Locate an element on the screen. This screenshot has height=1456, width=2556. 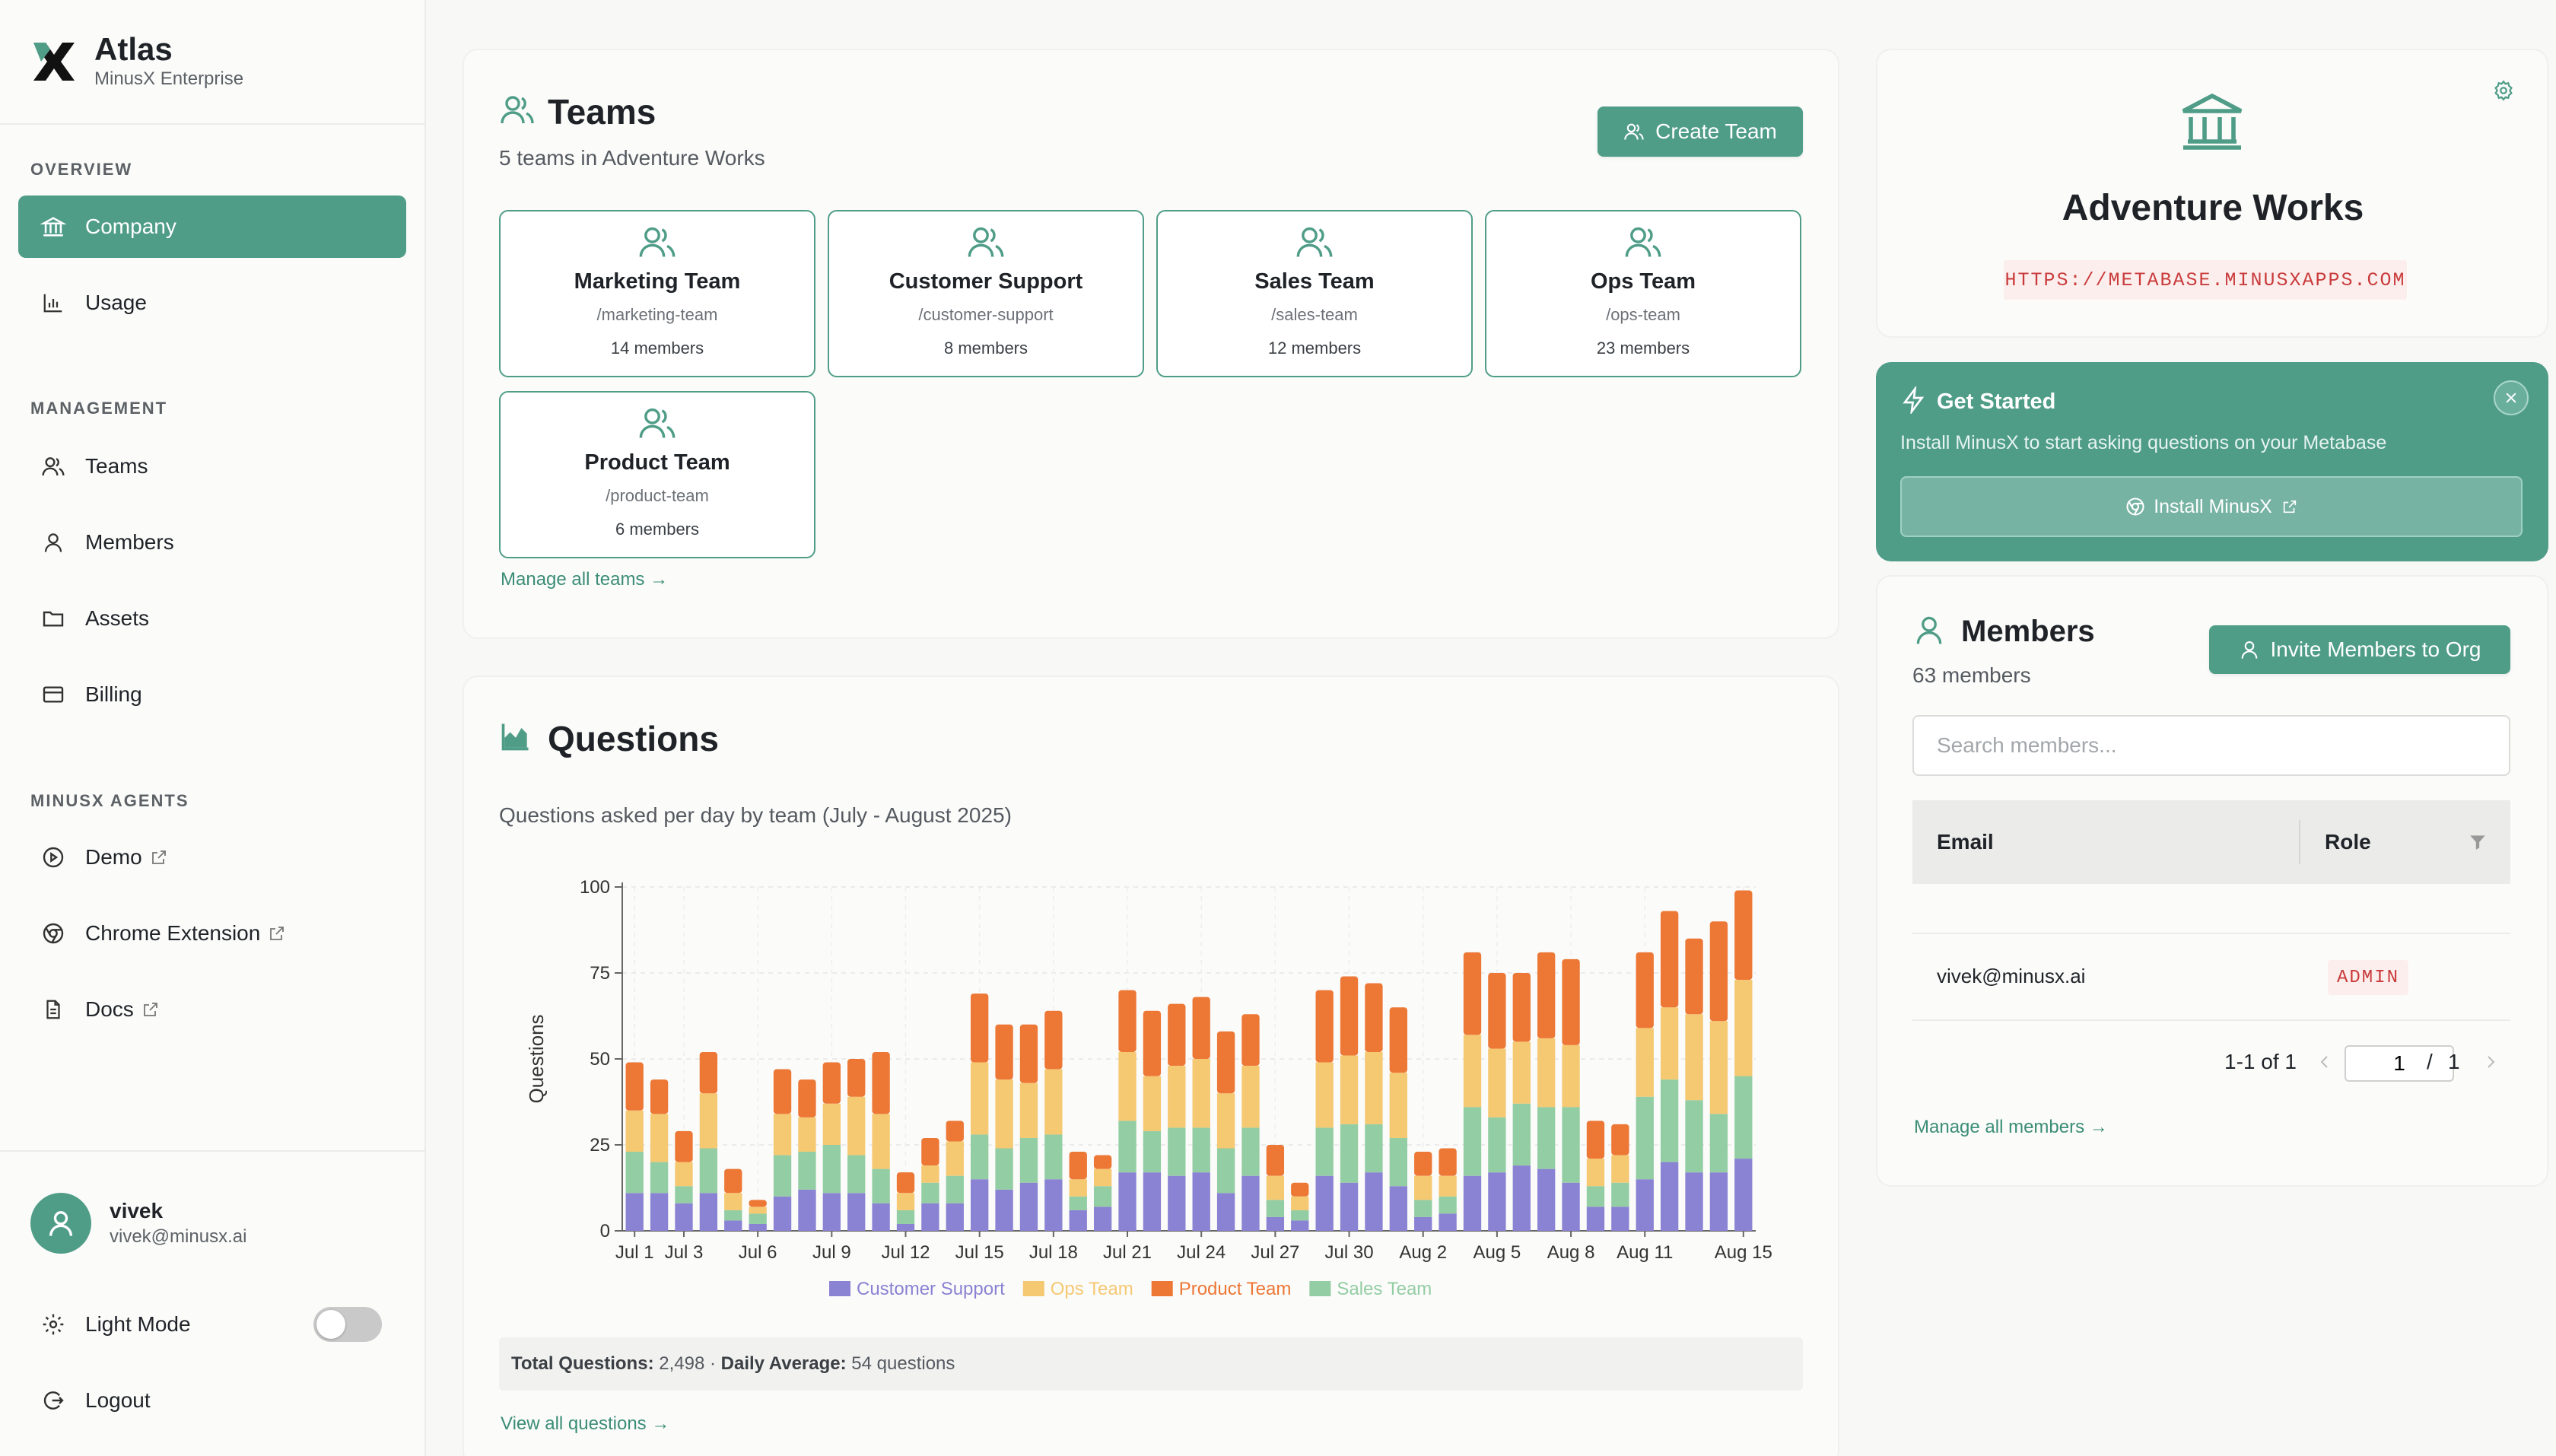
user-email: vivek@minusx.ai is located at coordinates (178, 1236).